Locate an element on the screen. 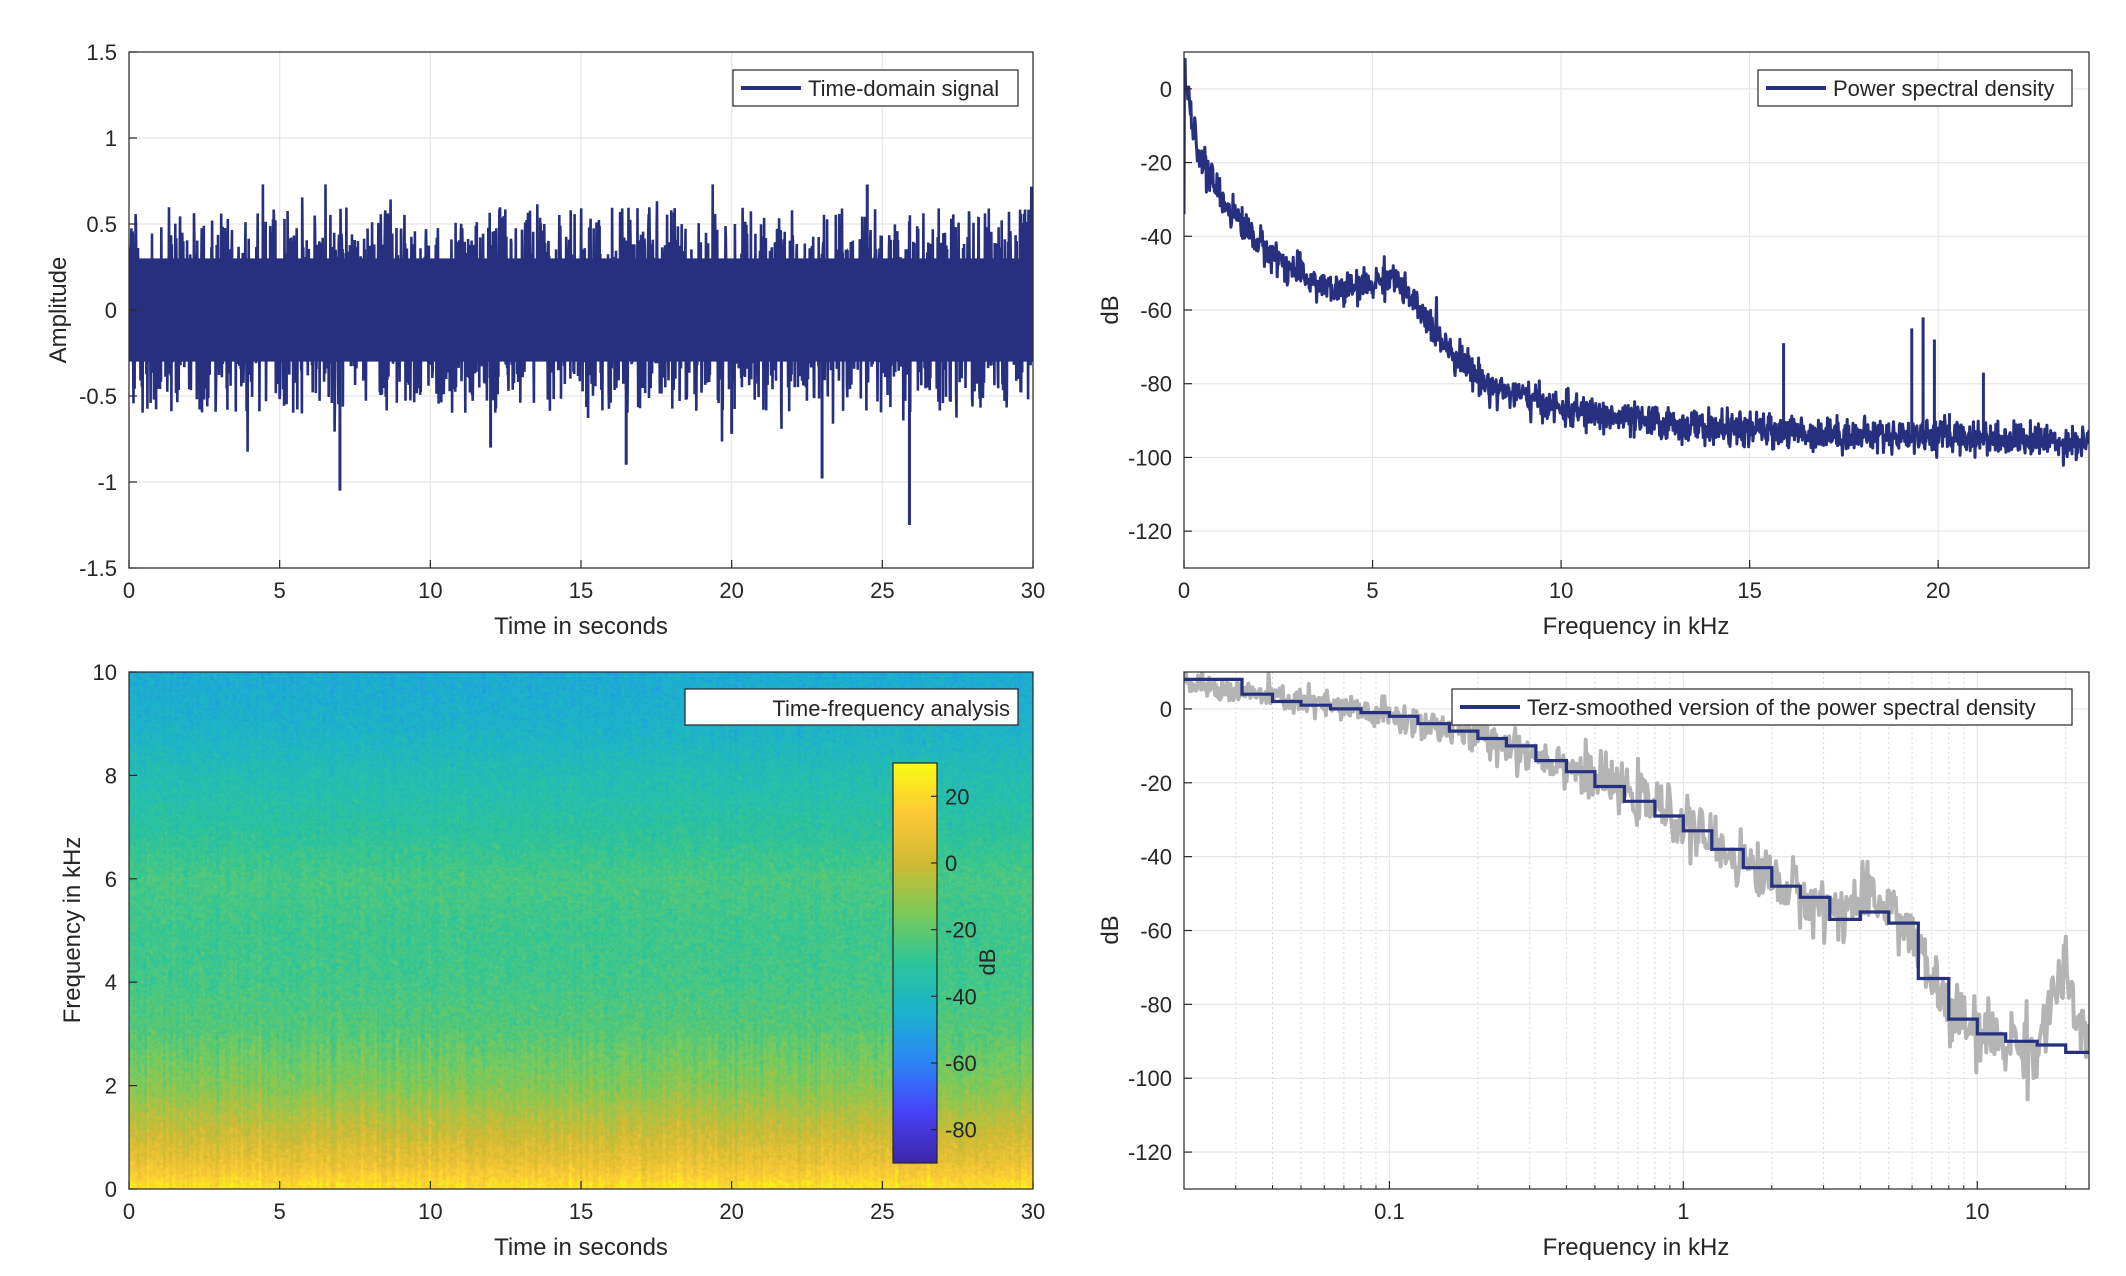  x-tick-label: 0.1 is located at coordinates (1389, 1211).